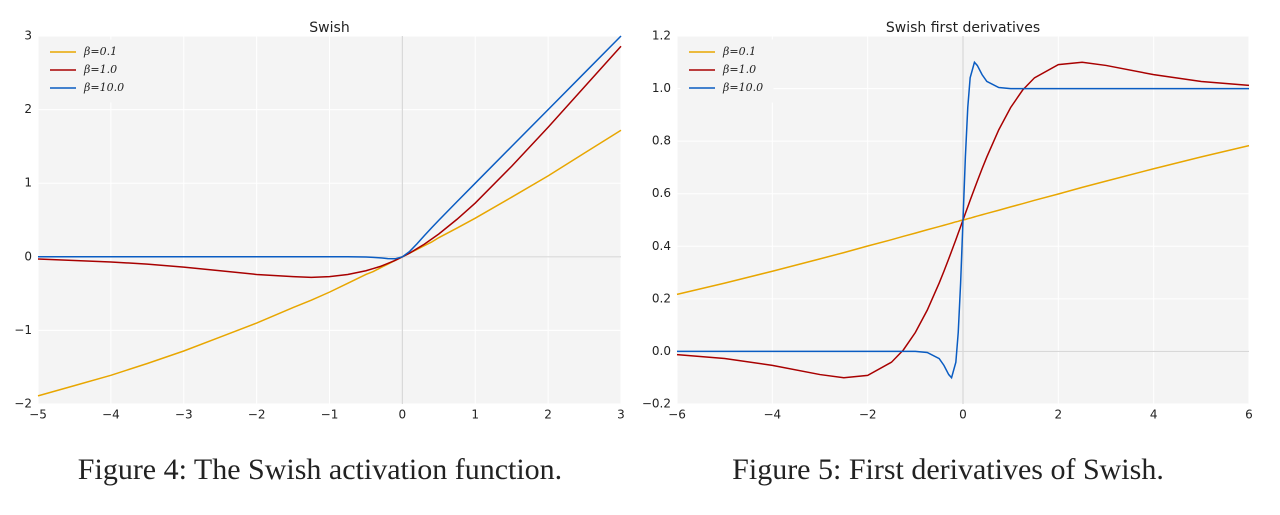 The height and width of the screenshot is (515, 1280). What do you see at coordinates (948, 469) in the screenshot?
I see `caption: Figure 5: First derivatives of Swish.` at bounding box center [948, 469].